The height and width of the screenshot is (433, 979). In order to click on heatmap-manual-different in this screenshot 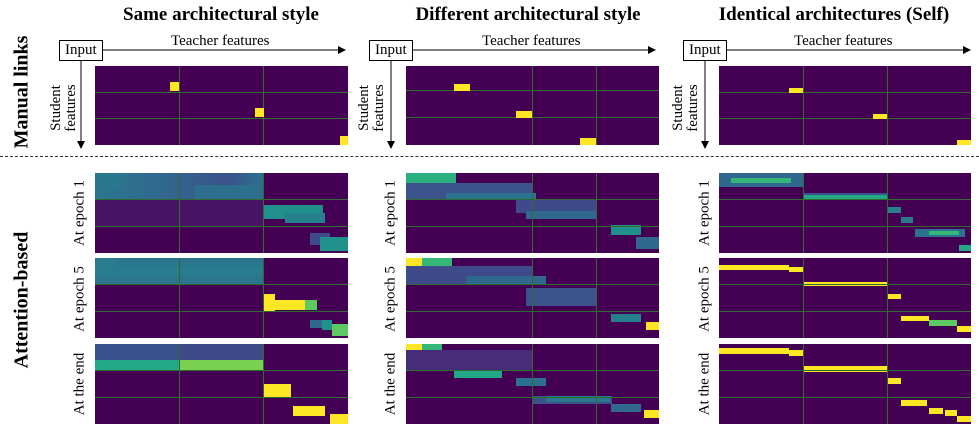, I will do `click(532, 105)`.